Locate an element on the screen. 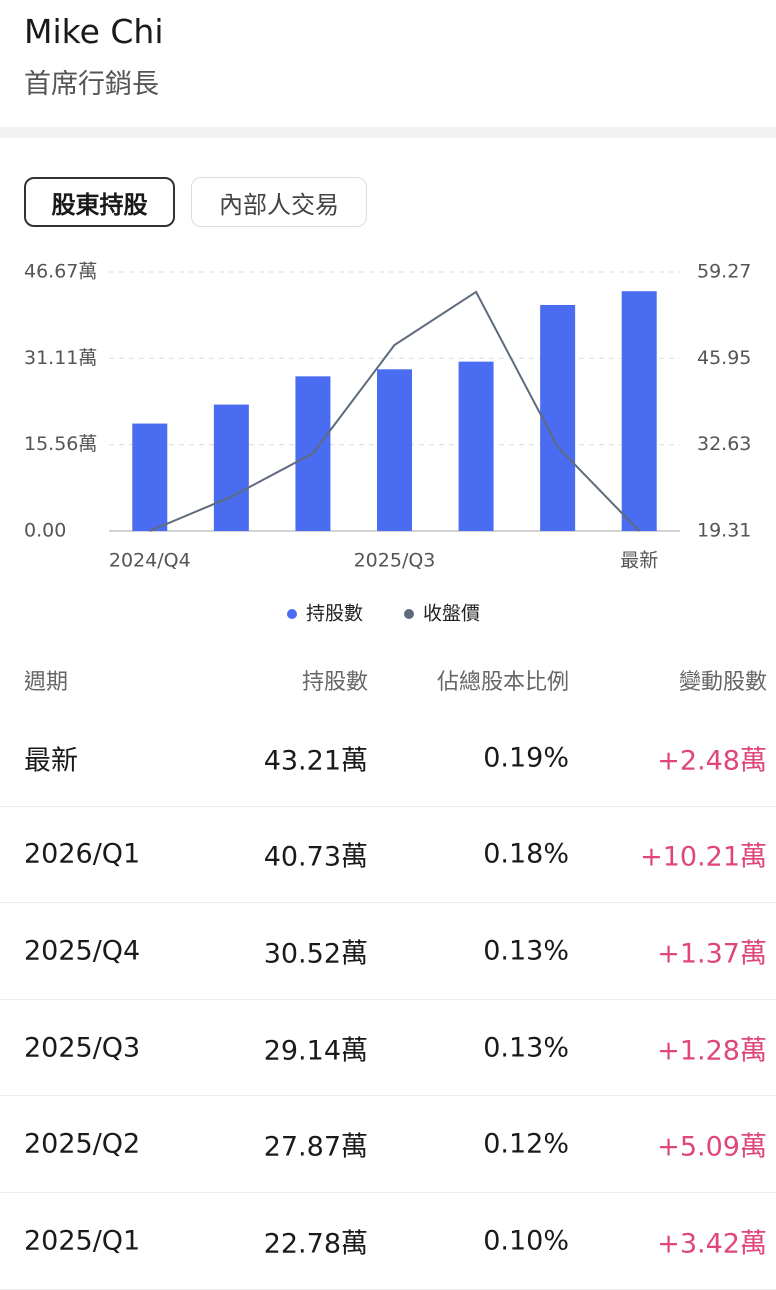  y2-tick-label: 45.95 is located at coordinates (724, 358).